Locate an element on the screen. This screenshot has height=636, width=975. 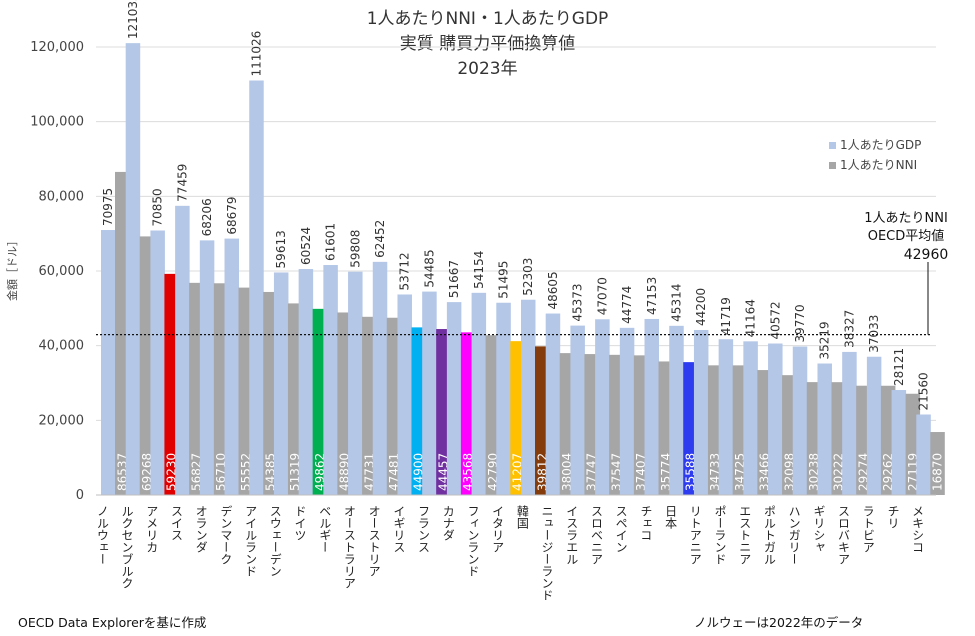
gdp-data-label: 51667 is located at coordinates (454, 279).